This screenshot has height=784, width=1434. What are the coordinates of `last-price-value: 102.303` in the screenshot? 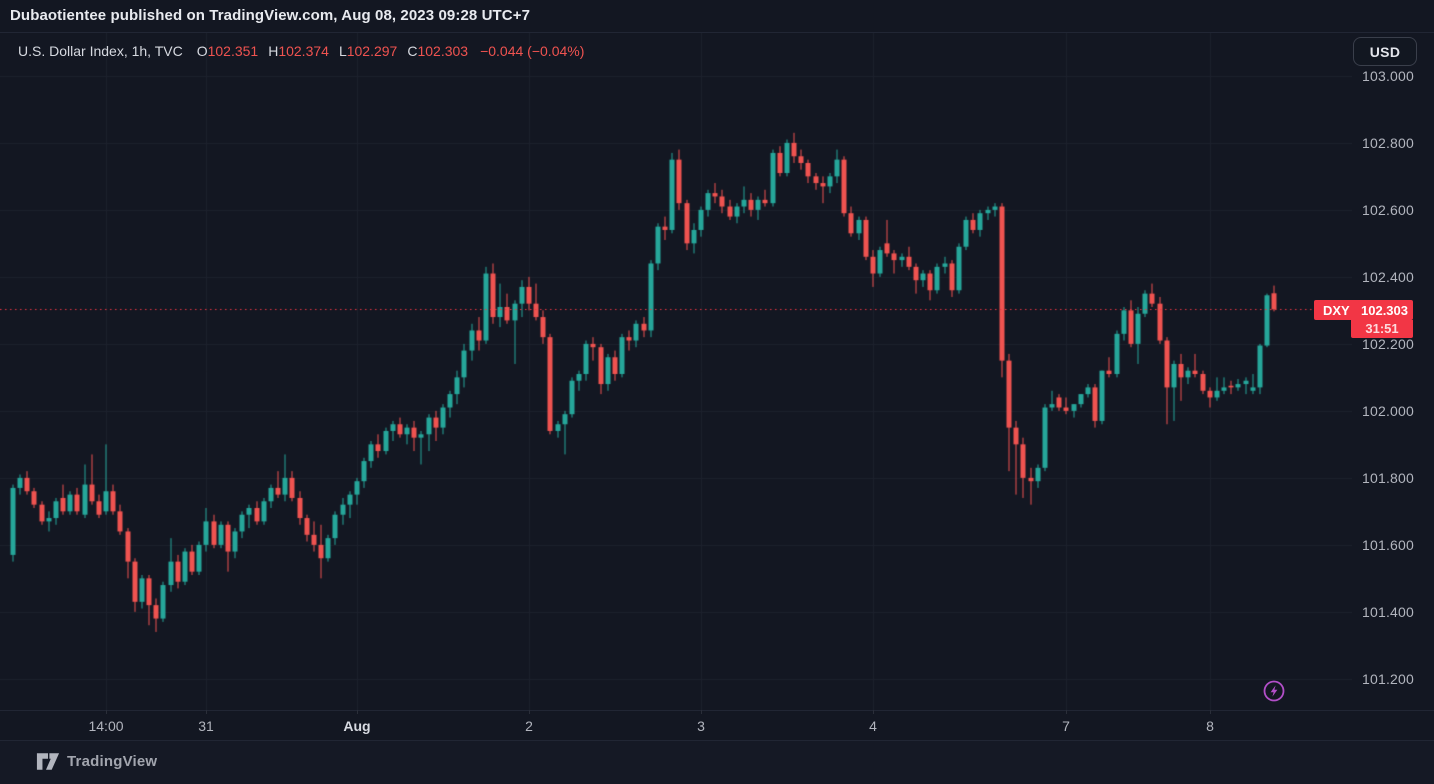 It's located at (1384, 310).